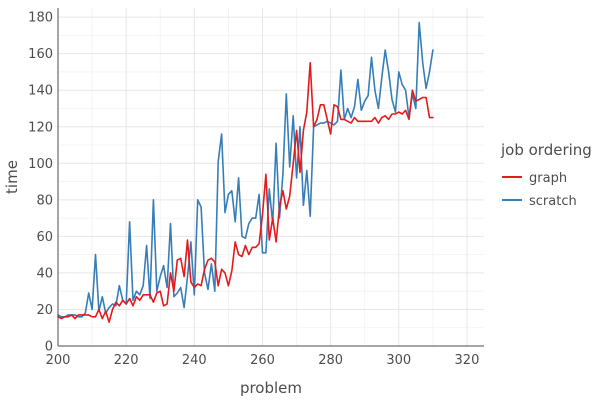  I want to click on y-tick-label: 120, so click(40, 127).